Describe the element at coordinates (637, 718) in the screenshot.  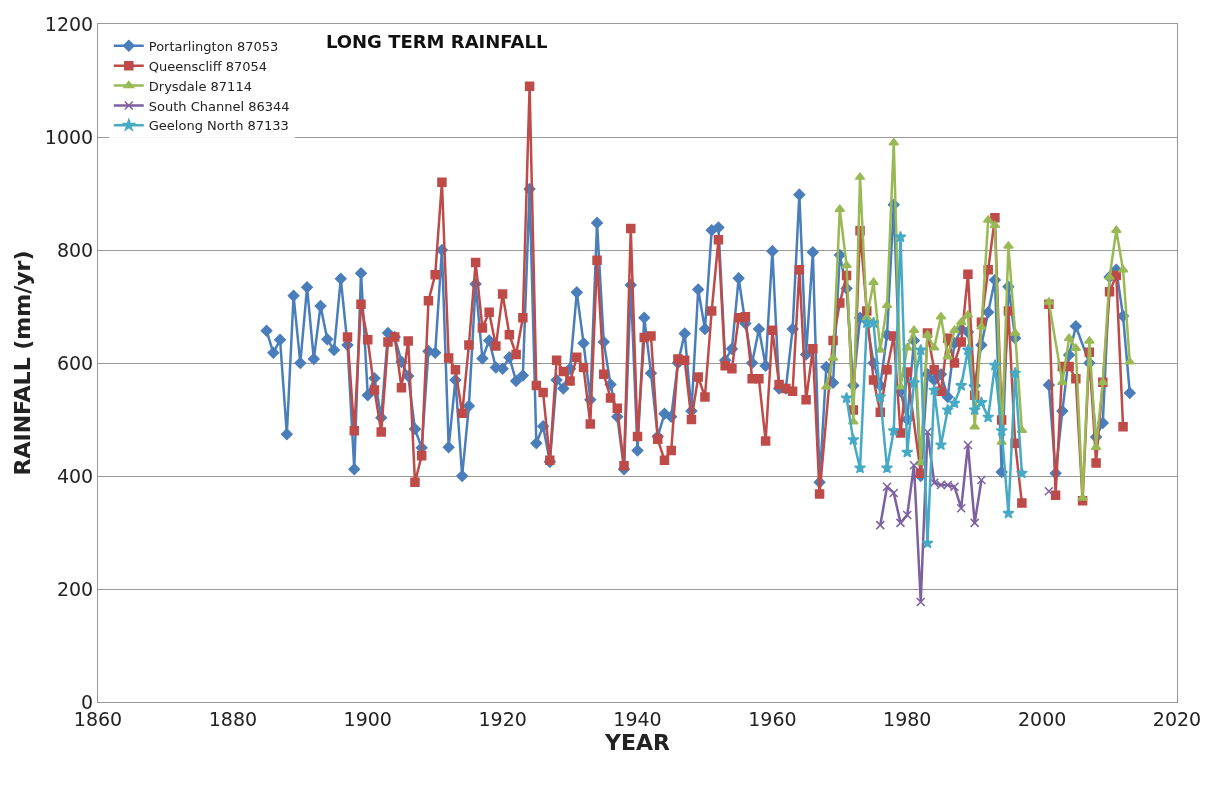
I see `x-tick-label: 1940` at that location.